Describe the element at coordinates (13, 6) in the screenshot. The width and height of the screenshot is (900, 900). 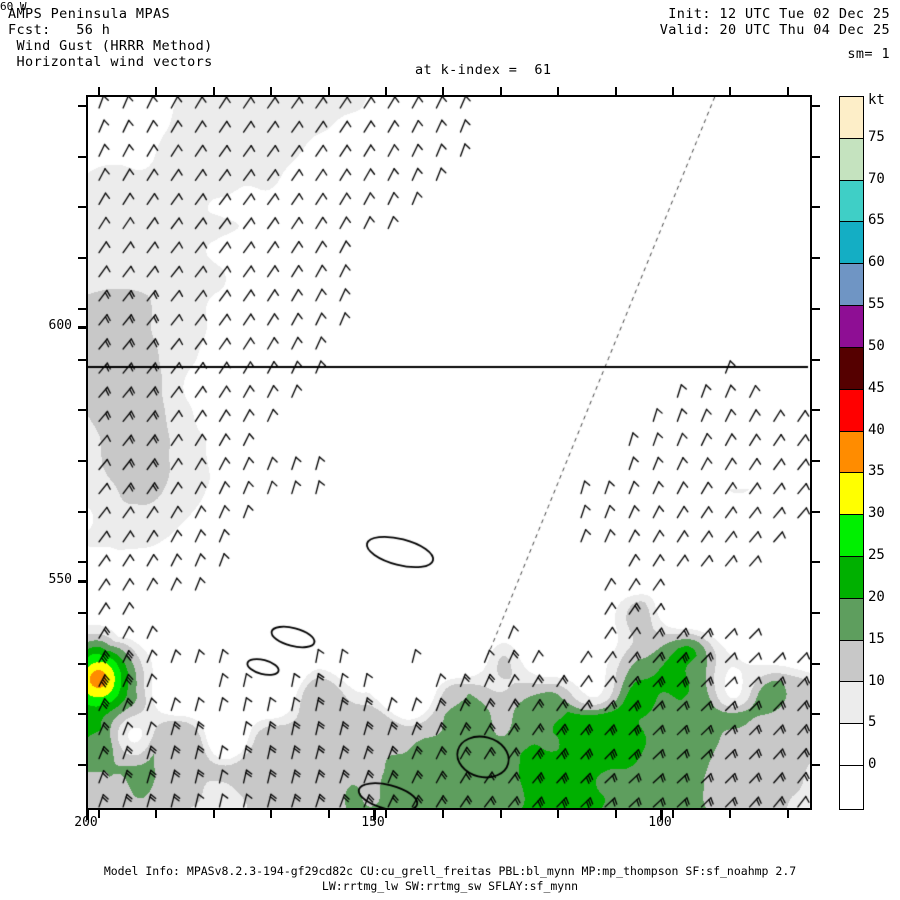
I see `longitude-top-label: 60 W` at that location.